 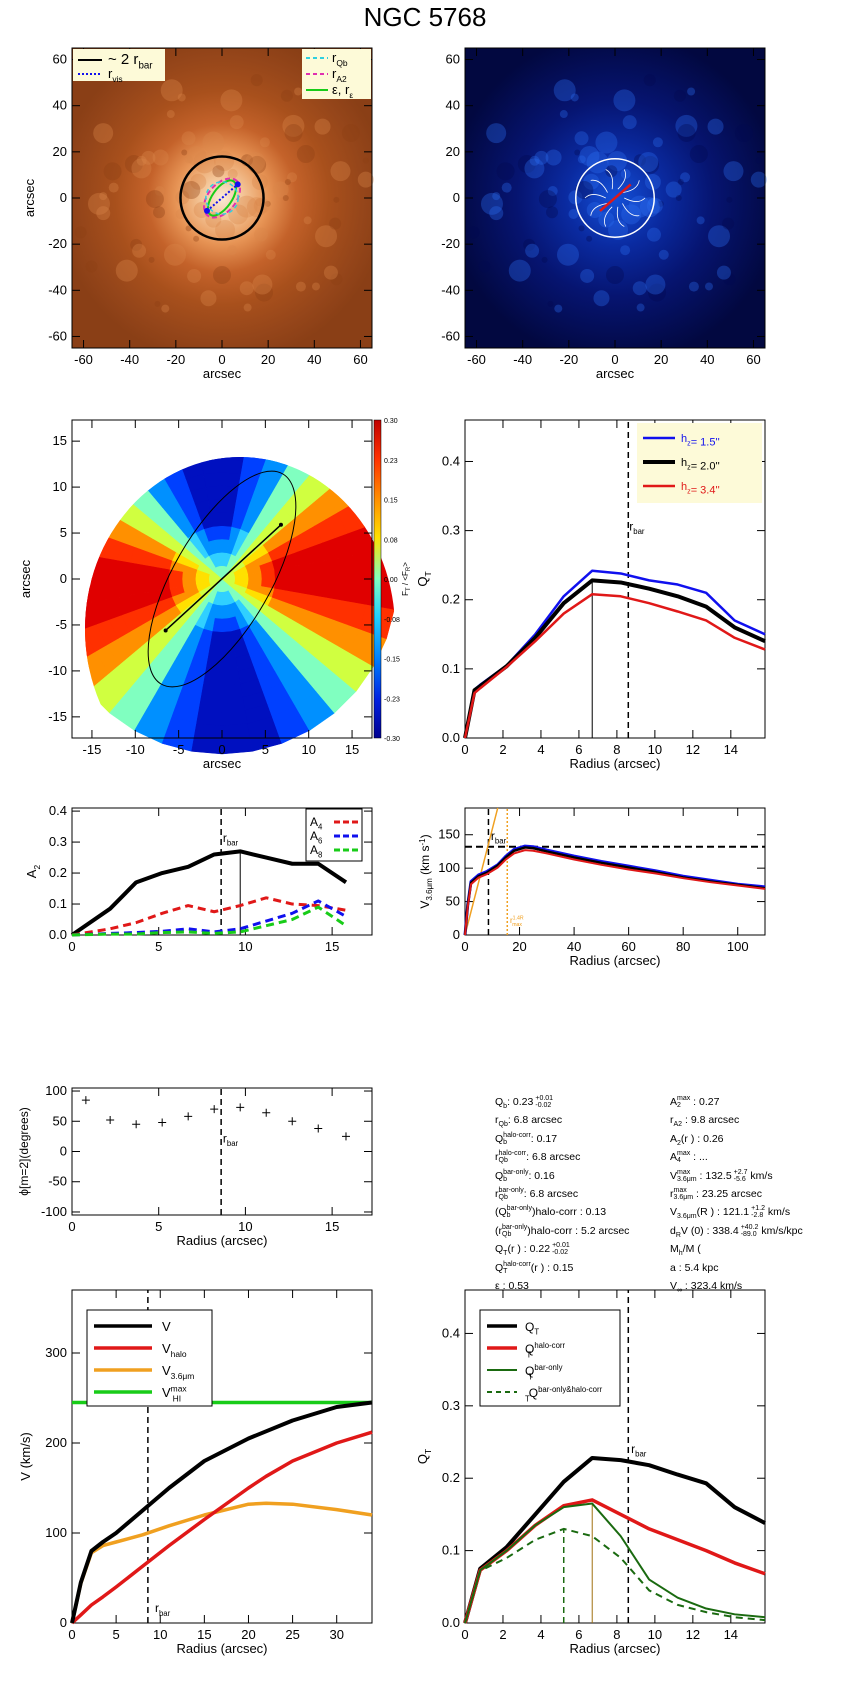 What do you see at coordinates (574, 946) in the screenshot?
I see `x-tick-label: 40` at bounding box center [574, 946].